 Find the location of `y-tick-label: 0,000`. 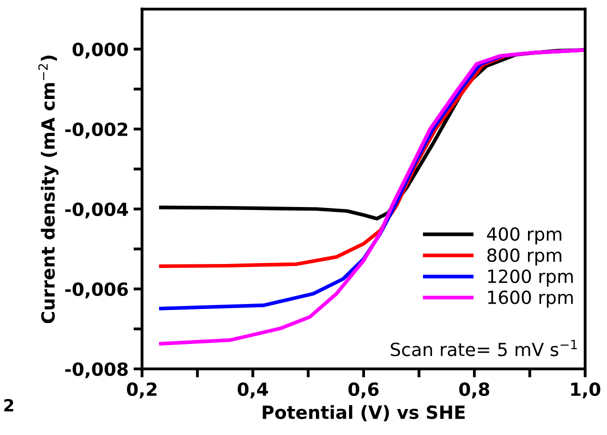

y-tick-label: 0,000 is located at coordinates (100, 50).